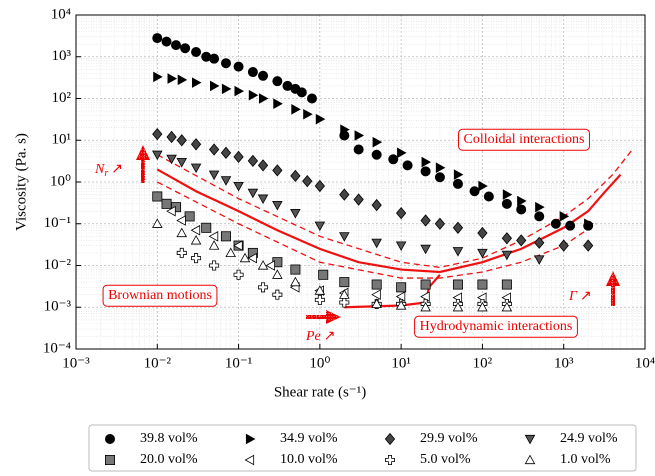  What do you see at coordinates (573, 296) in the screenshot?
I see `annotation-text: Γ` at bounding box center [573, 296].